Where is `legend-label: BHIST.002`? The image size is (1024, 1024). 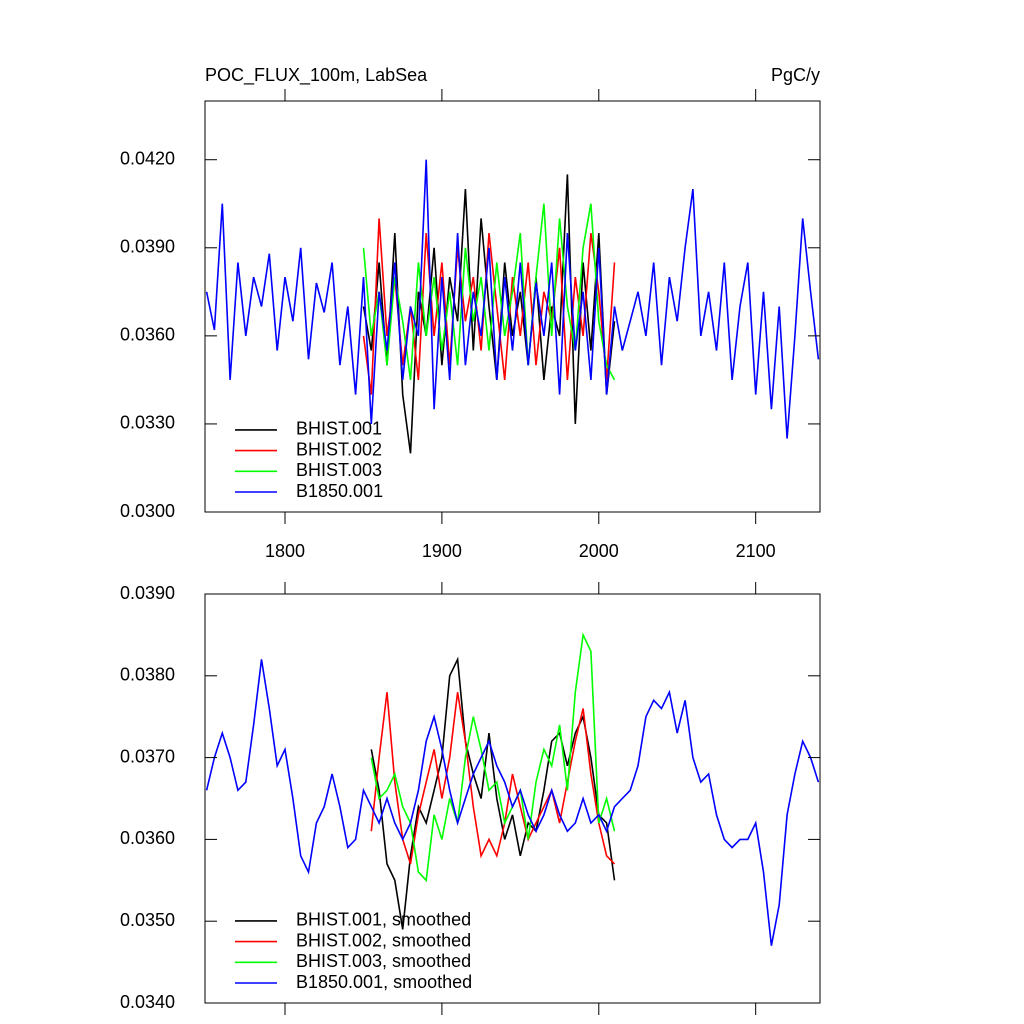
legend-label: BHIST.002 is located at coordinates (339, 449).